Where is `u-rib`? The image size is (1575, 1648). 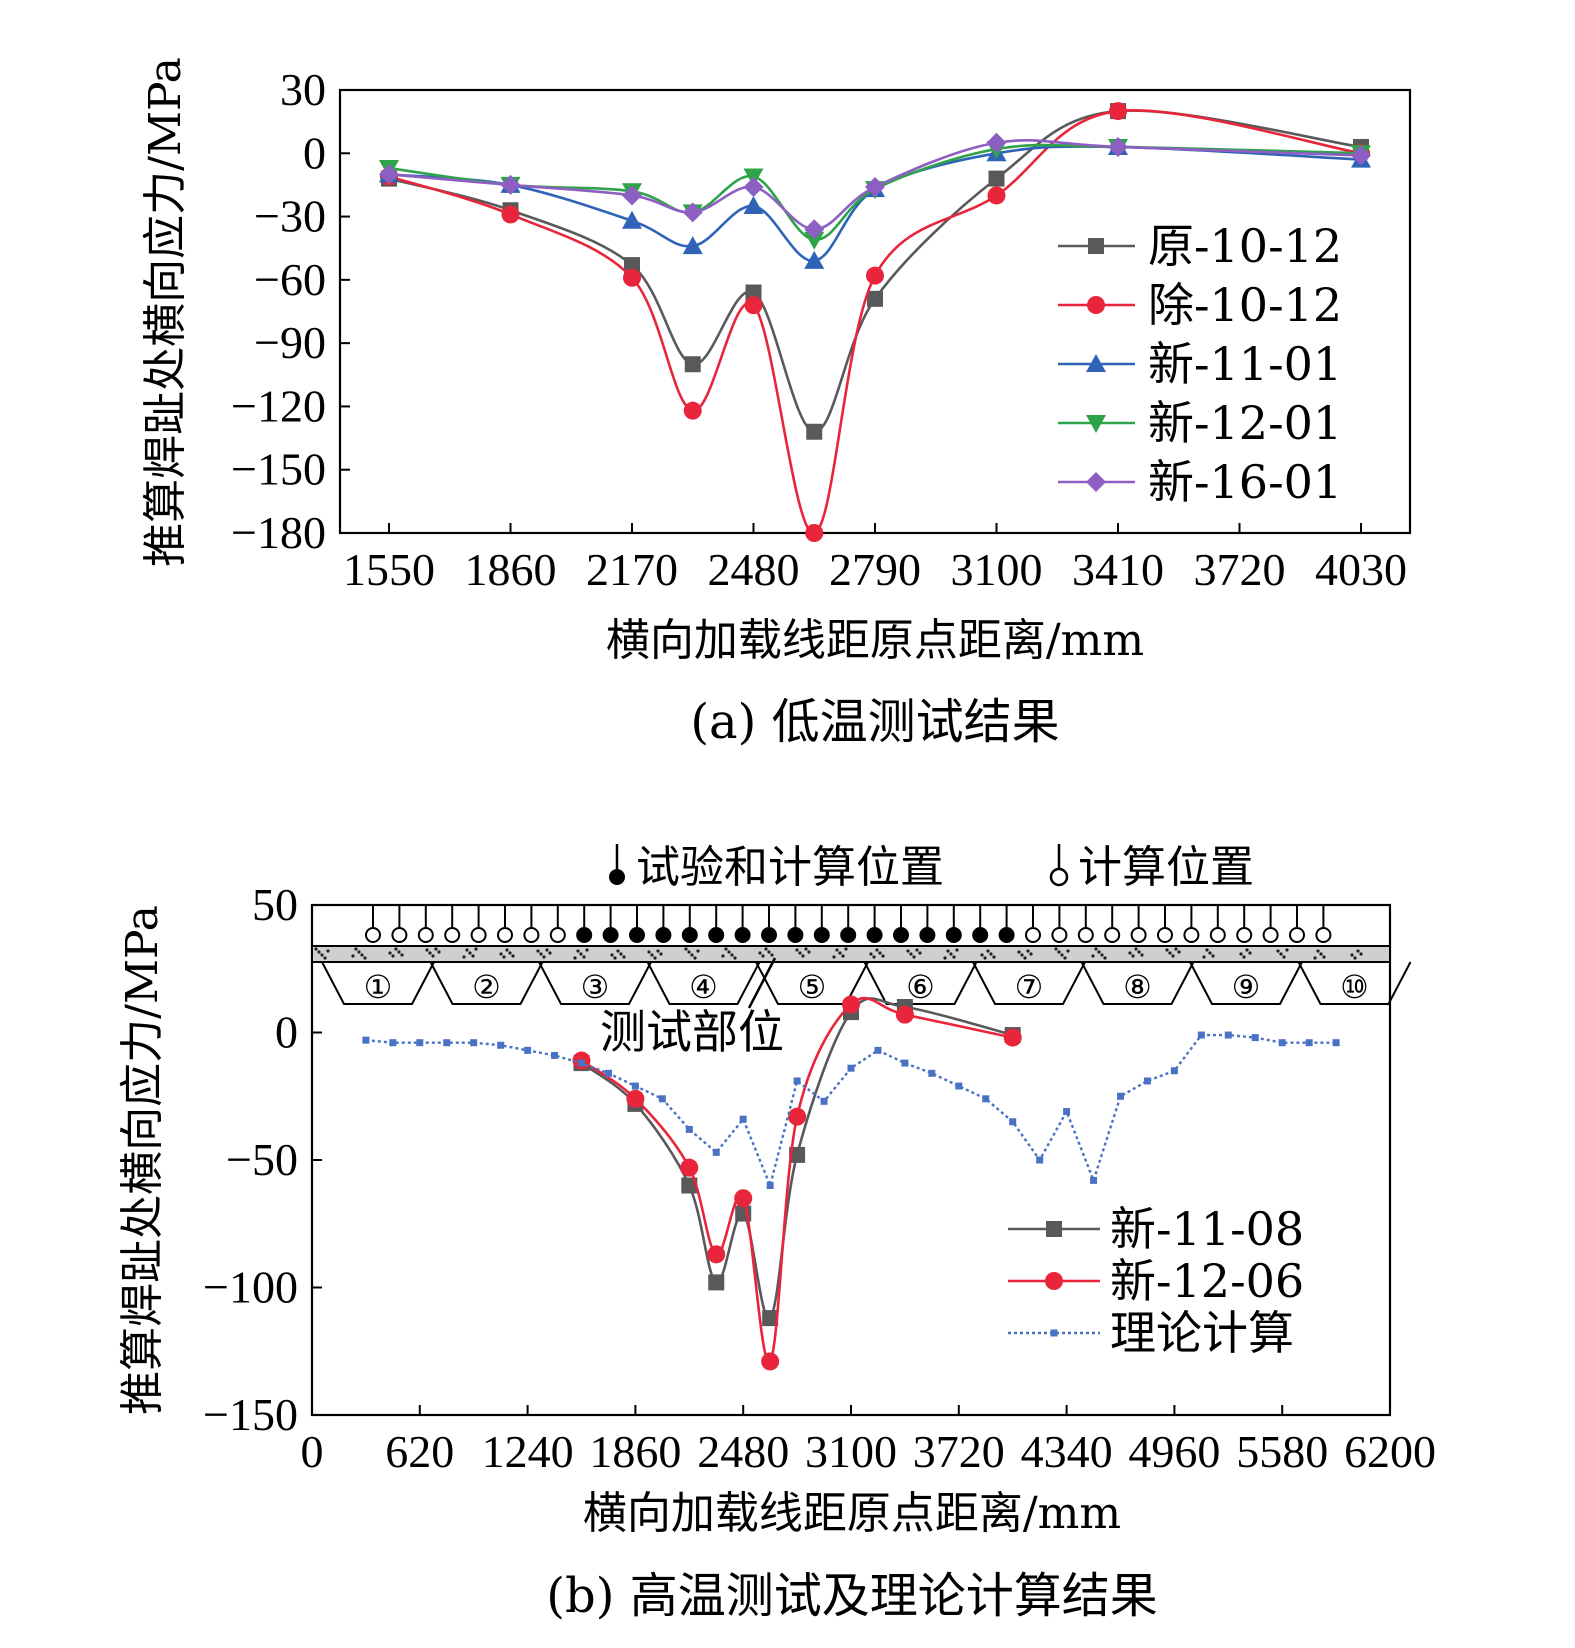 u-rib is located at coordinates (486, 983).